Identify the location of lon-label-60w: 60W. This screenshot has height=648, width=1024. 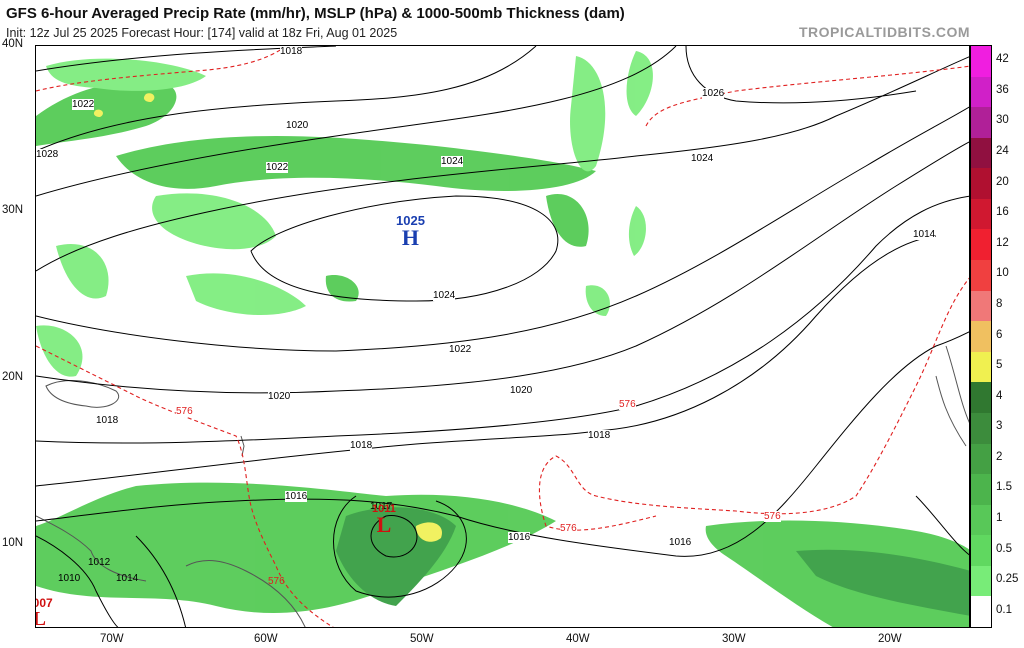
(266, 639).